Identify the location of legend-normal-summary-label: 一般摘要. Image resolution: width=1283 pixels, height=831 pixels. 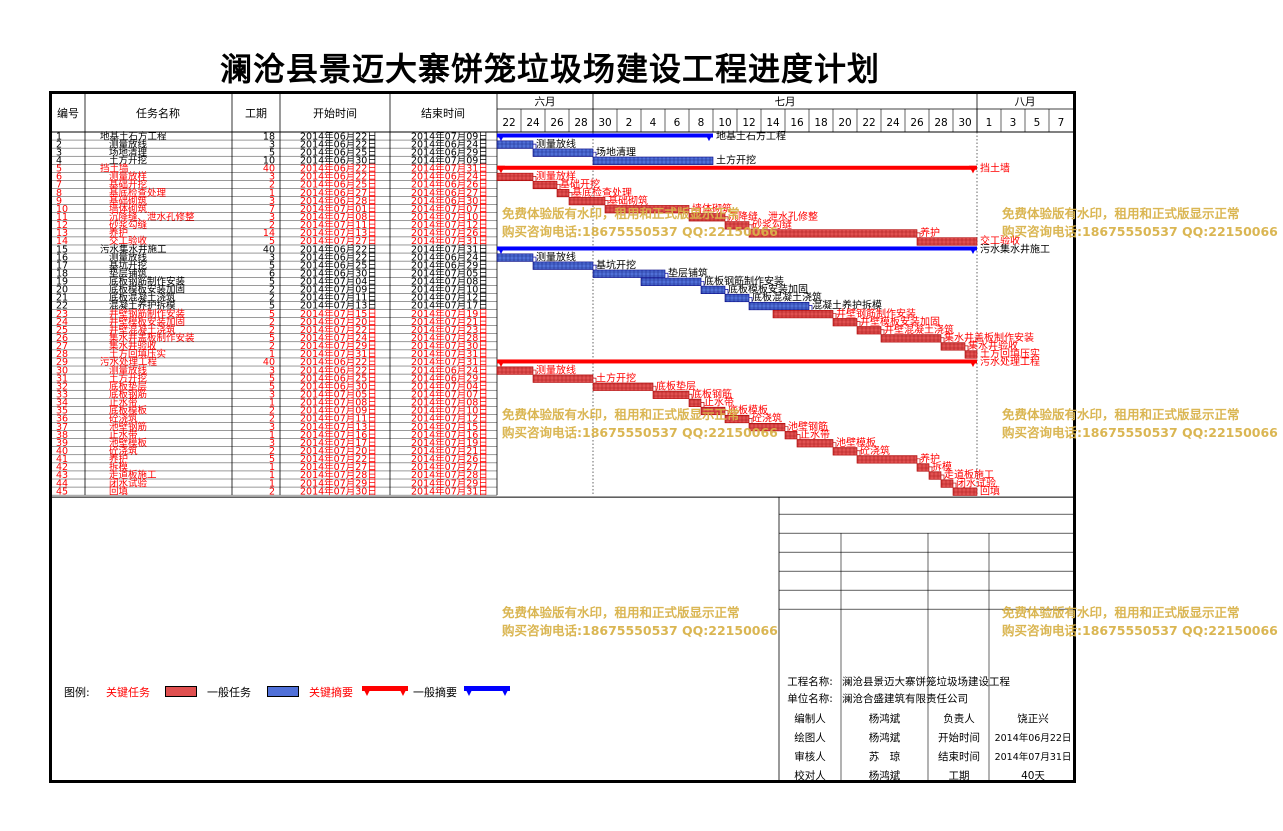
(435, 692).